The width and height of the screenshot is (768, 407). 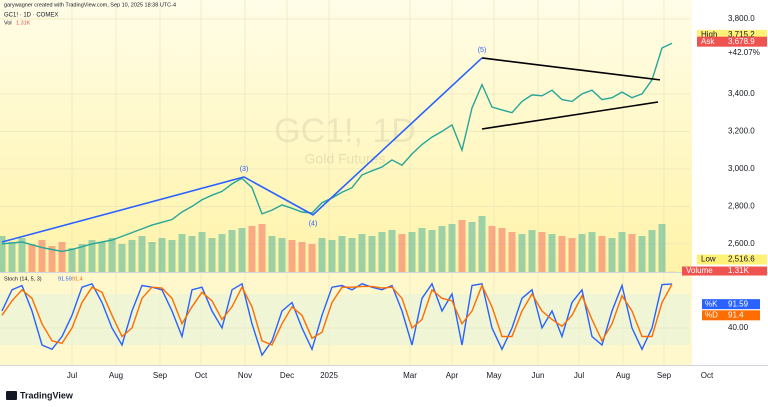 I want to click on y-tick-label: 3,200.0, so click(x=741, y=131).